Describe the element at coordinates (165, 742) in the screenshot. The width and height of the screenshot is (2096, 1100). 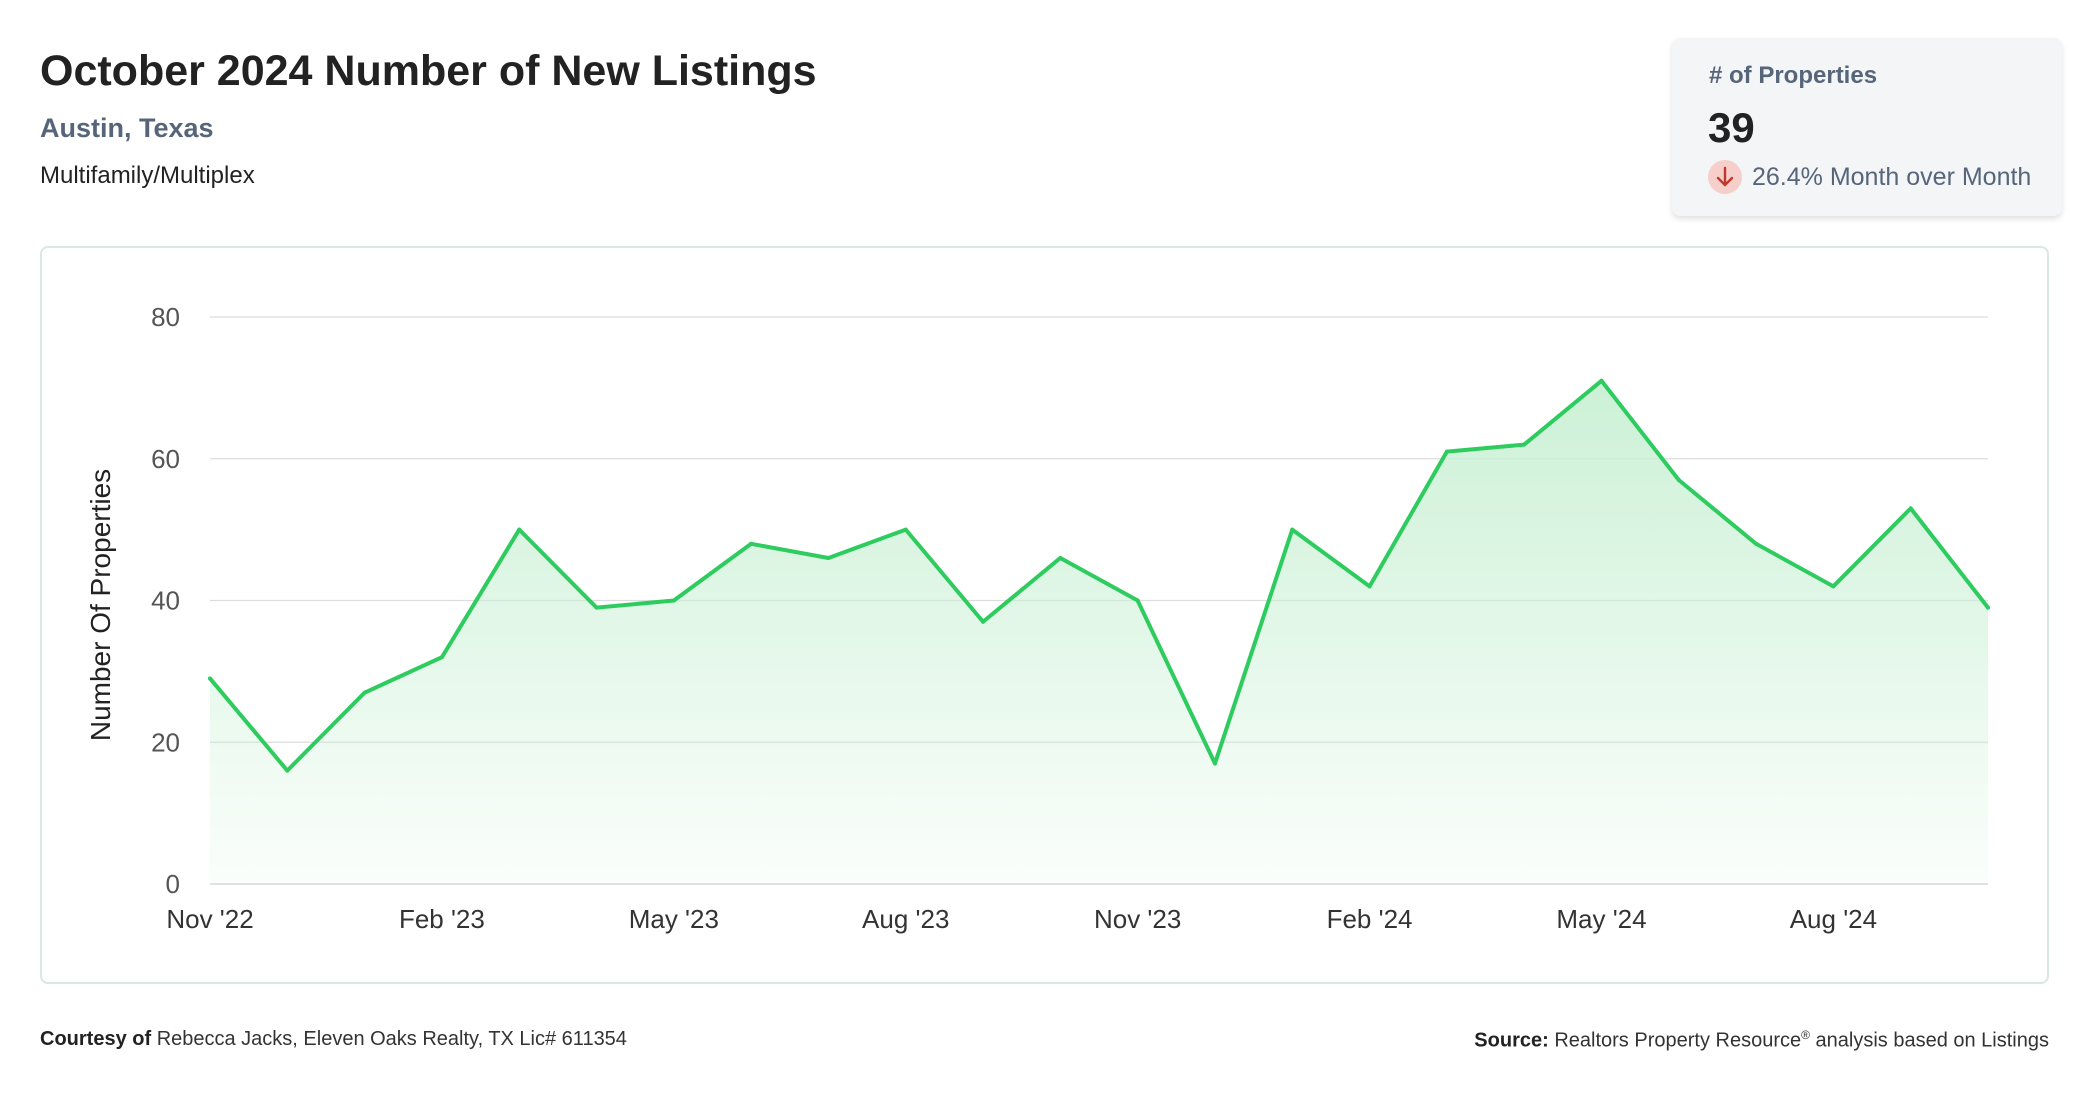
I see `y-tick-label: 20` at that location.